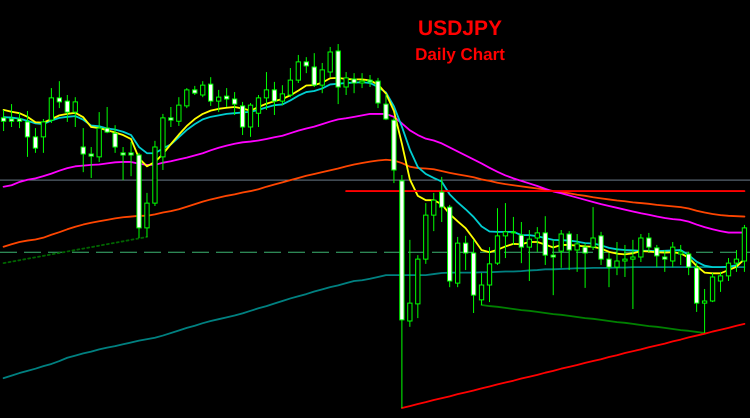  Describe the element at coordinates (460, 28) in the screenshot. I see `chart-title: USDJPY` at that location.